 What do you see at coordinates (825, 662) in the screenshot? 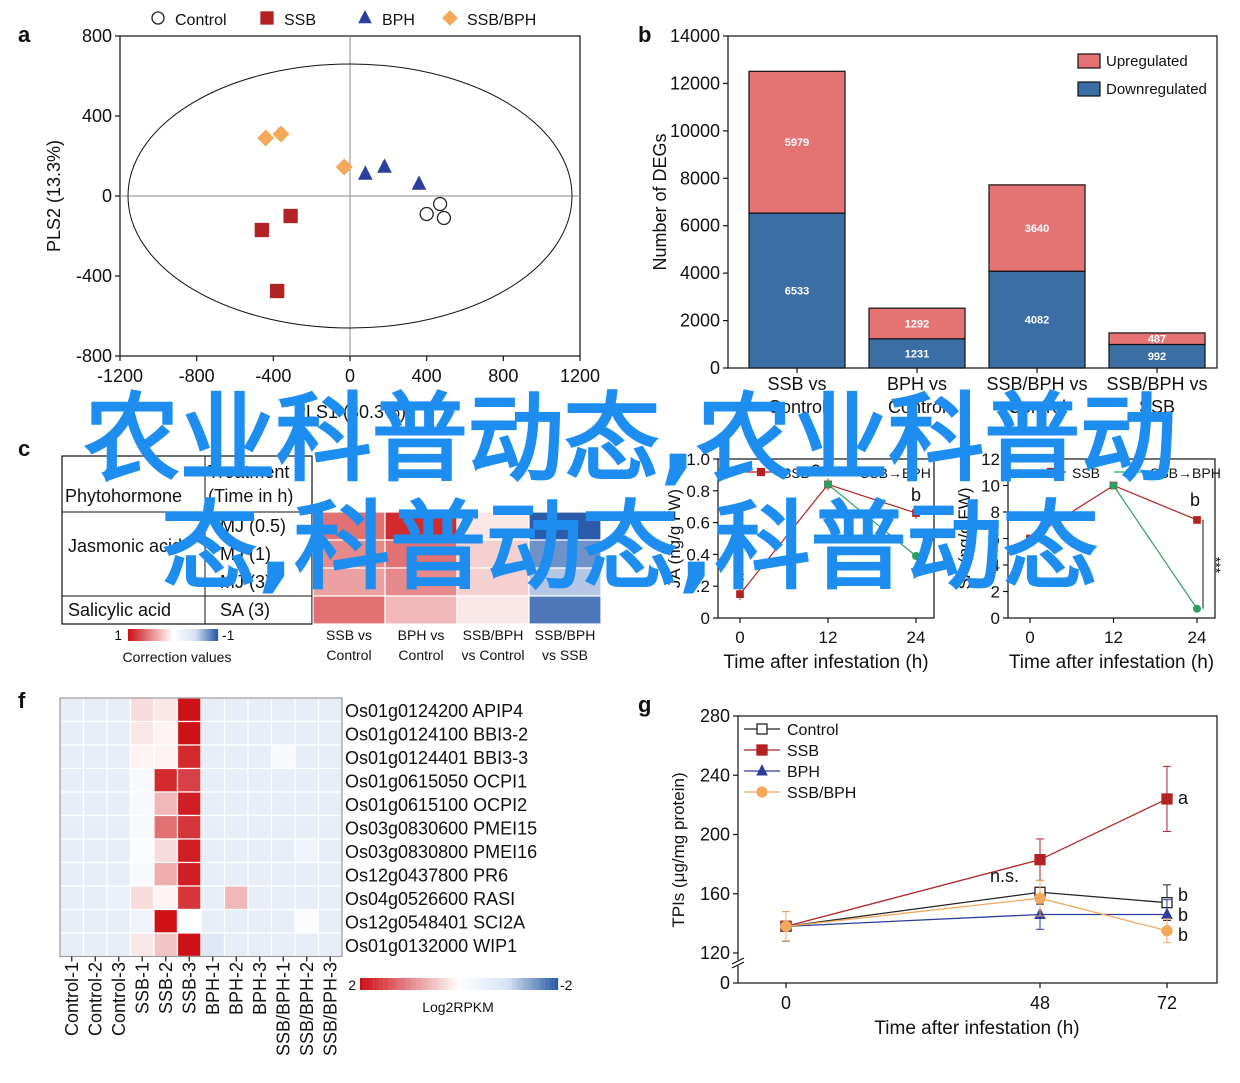
I see `panel-d-xlabel: Time after infestation (h)` at bounding box center [825, 662].